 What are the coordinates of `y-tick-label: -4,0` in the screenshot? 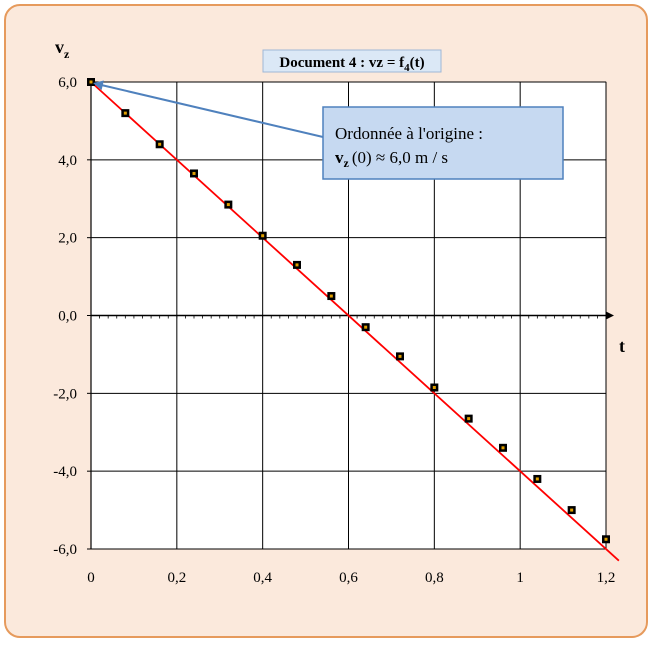 It's located at (65, 472).